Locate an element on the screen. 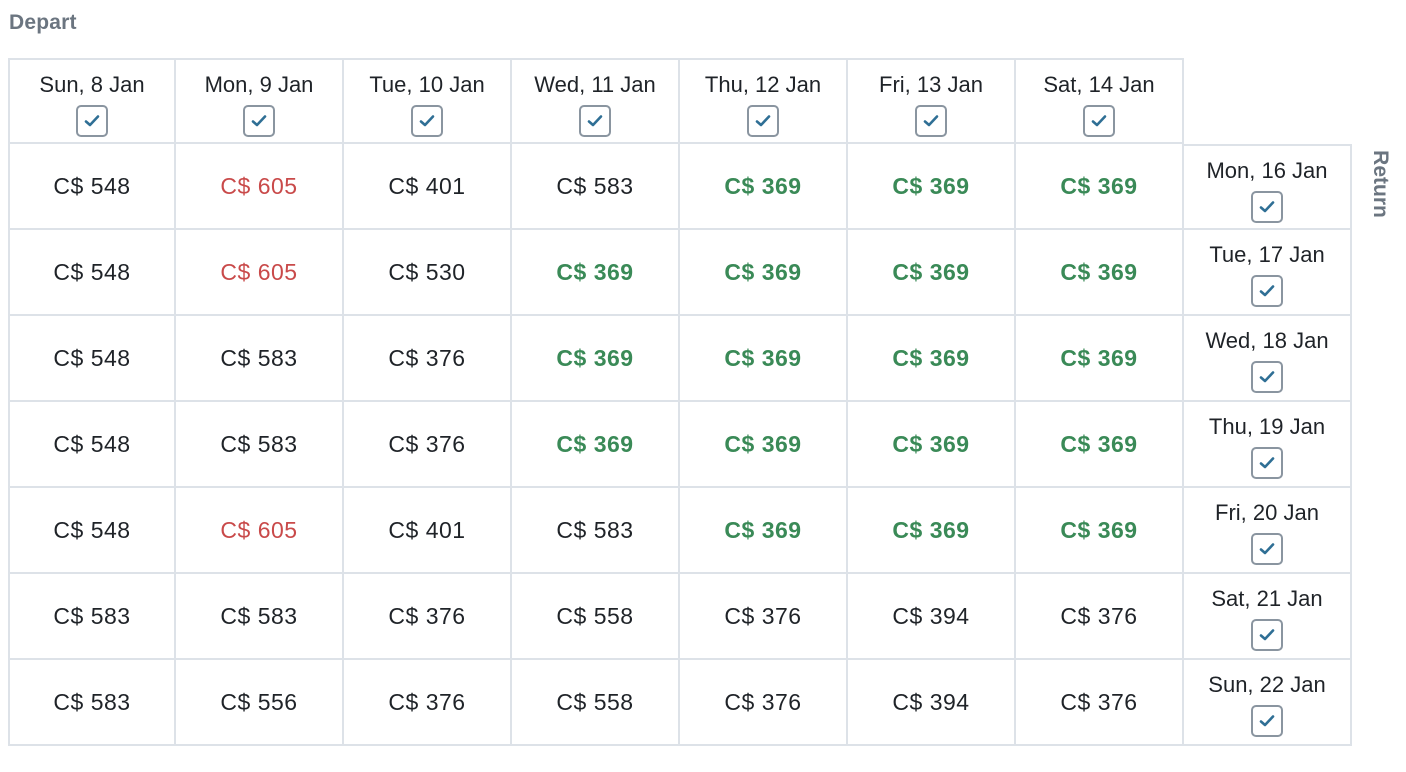  depart-axis-label: Depart is located at coordinates (43, 22).